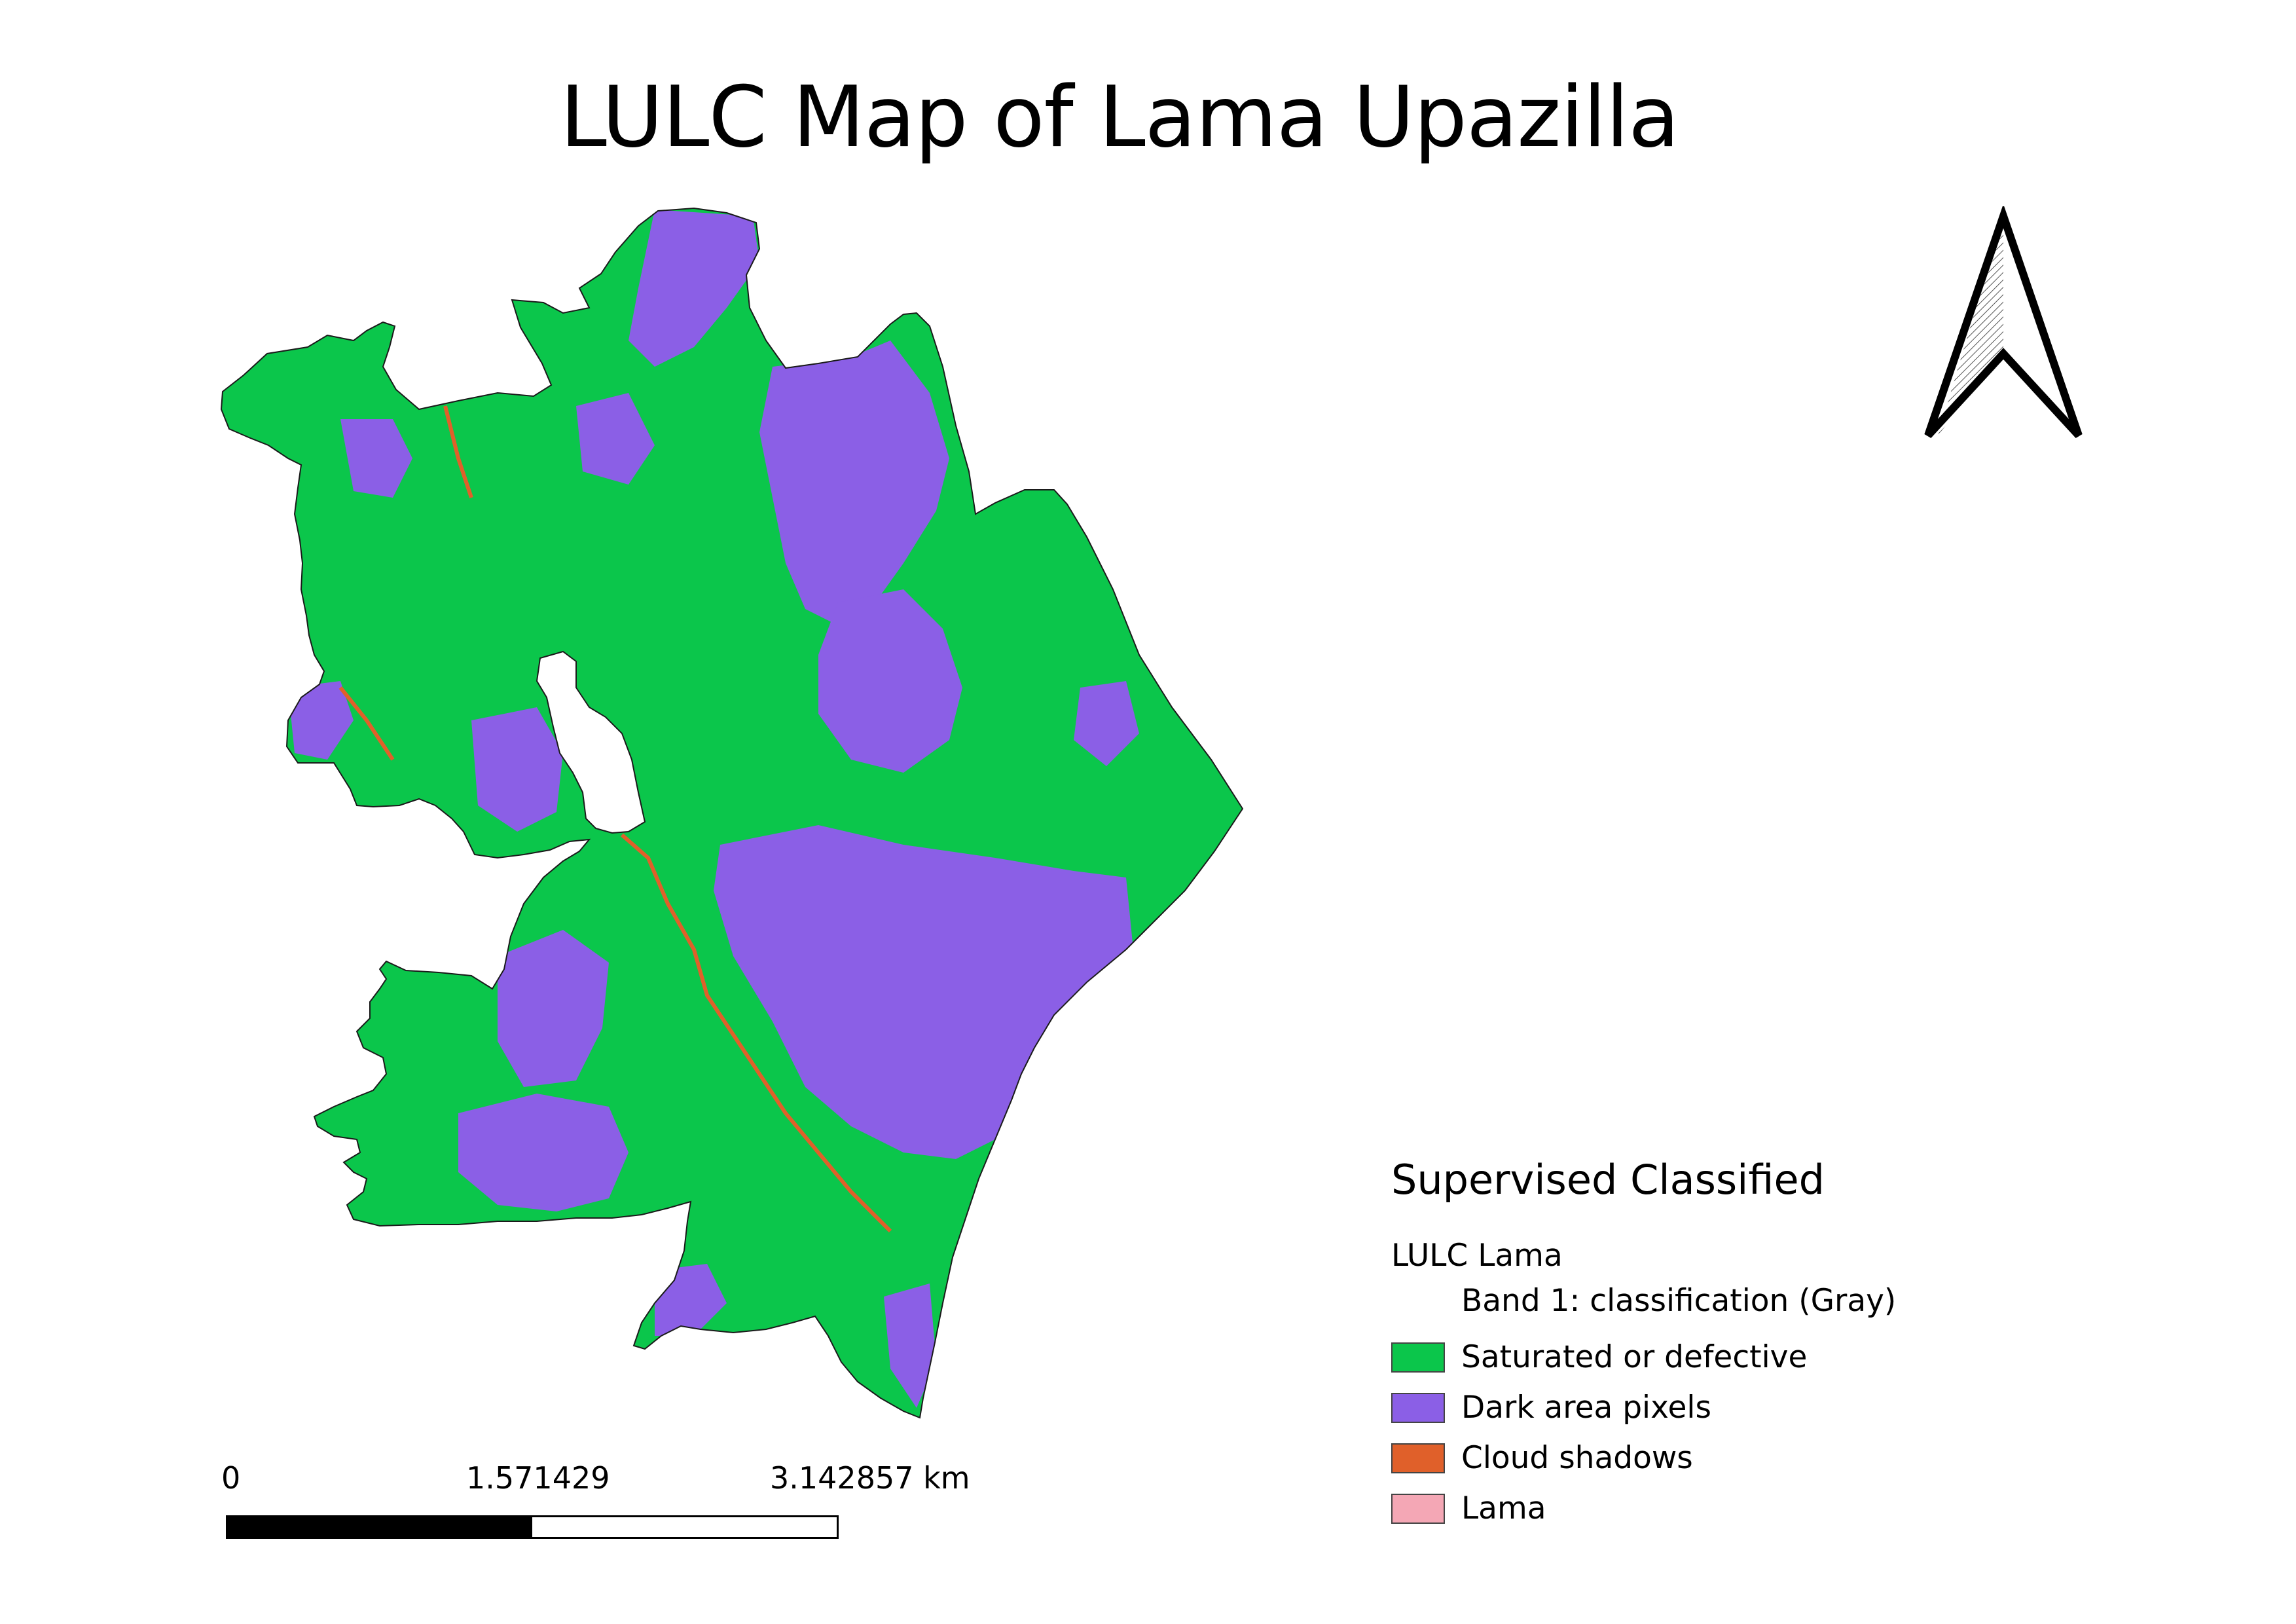 This screenshot has height=1624, width=2296. What do you see at coordinates (1477, 1256) in the screenshot?
I see `legend-layer-name: LULC Lama` at bounding box center [1477, 1256].